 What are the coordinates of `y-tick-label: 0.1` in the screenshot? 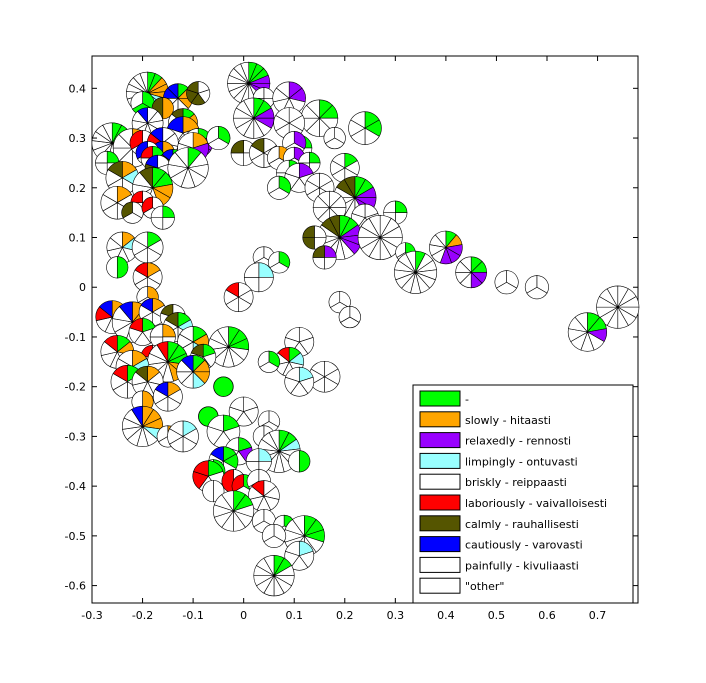 It's located at (78, 238).